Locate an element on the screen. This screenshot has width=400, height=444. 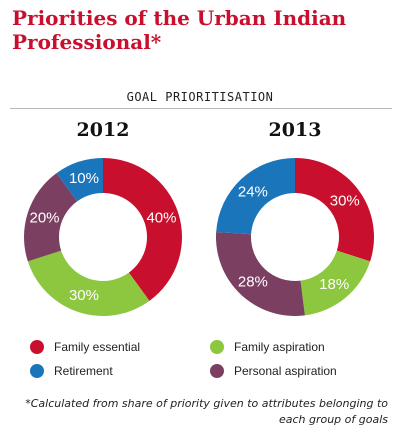
donut-slice-2012-retirement is located at coordinates (79, 180).